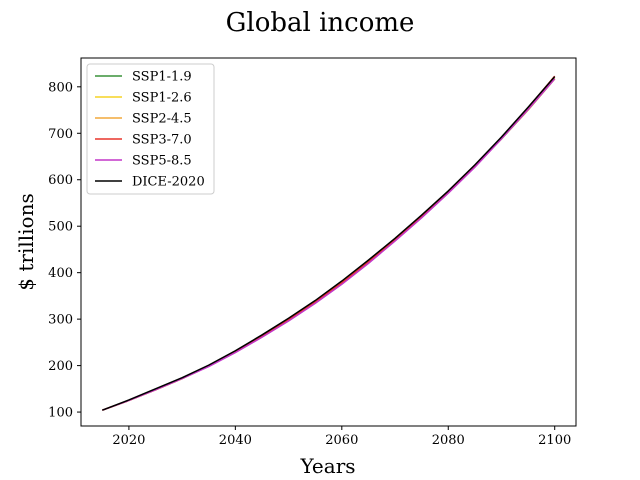  What do you see at coordinates (60, 366) in the screenshot?
I see `y-tick-label: 200` at bounding box center [60, 366].